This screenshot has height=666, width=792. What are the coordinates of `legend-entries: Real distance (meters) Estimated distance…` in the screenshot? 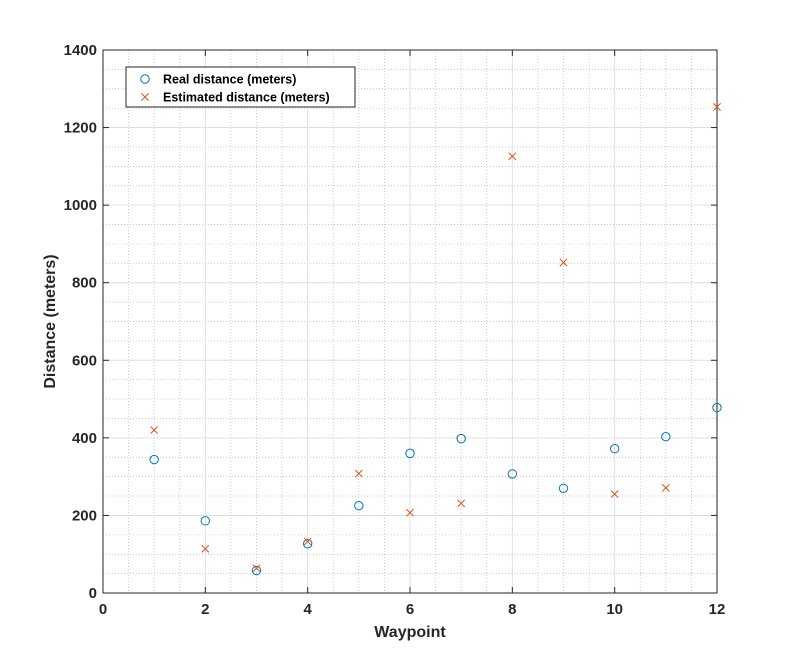 It's located at (235, 89).